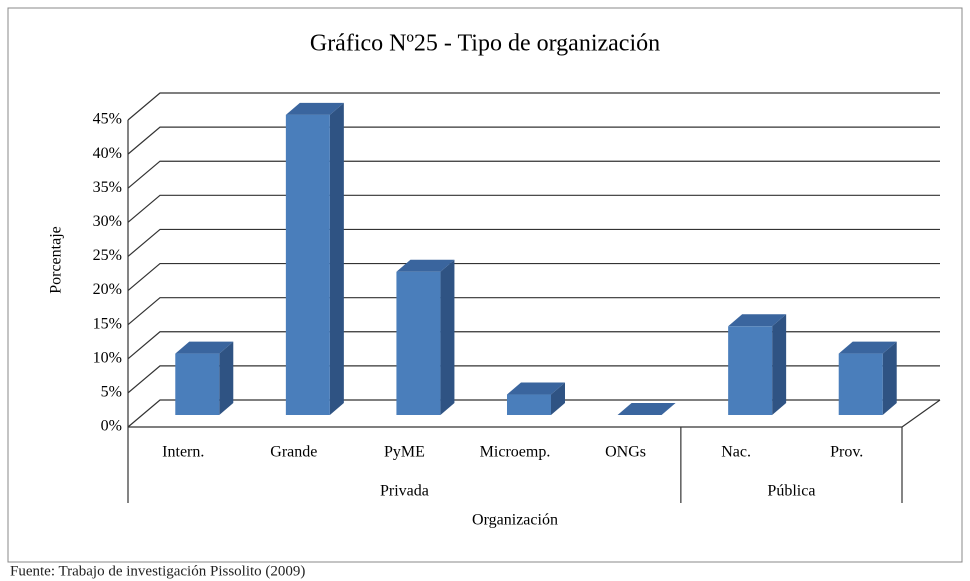 This screenshot has height=581, width=970. I want to click on y-tick-label: 25%, so click(107, 255).